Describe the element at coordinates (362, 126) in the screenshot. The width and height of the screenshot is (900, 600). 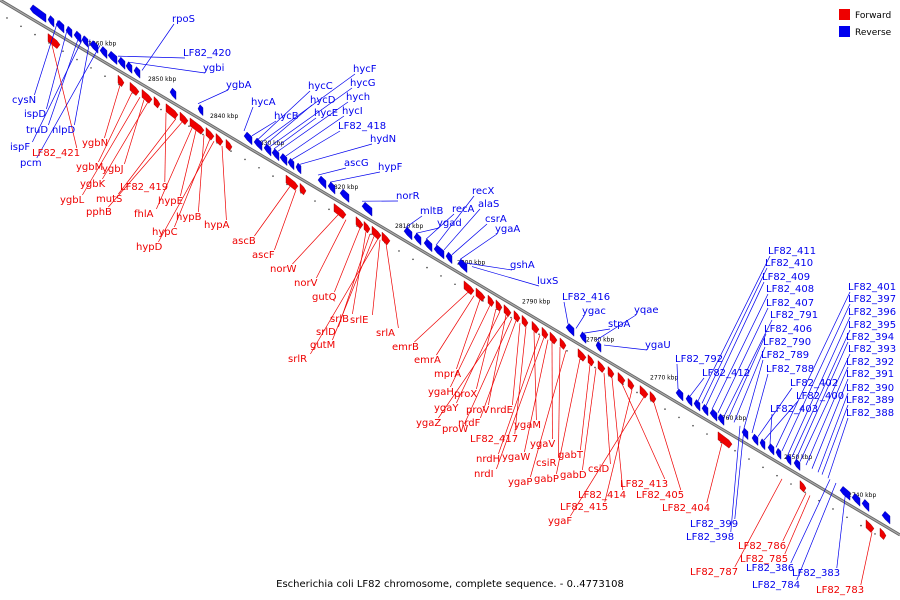
I see `gene-label: LF82_418` at that location.